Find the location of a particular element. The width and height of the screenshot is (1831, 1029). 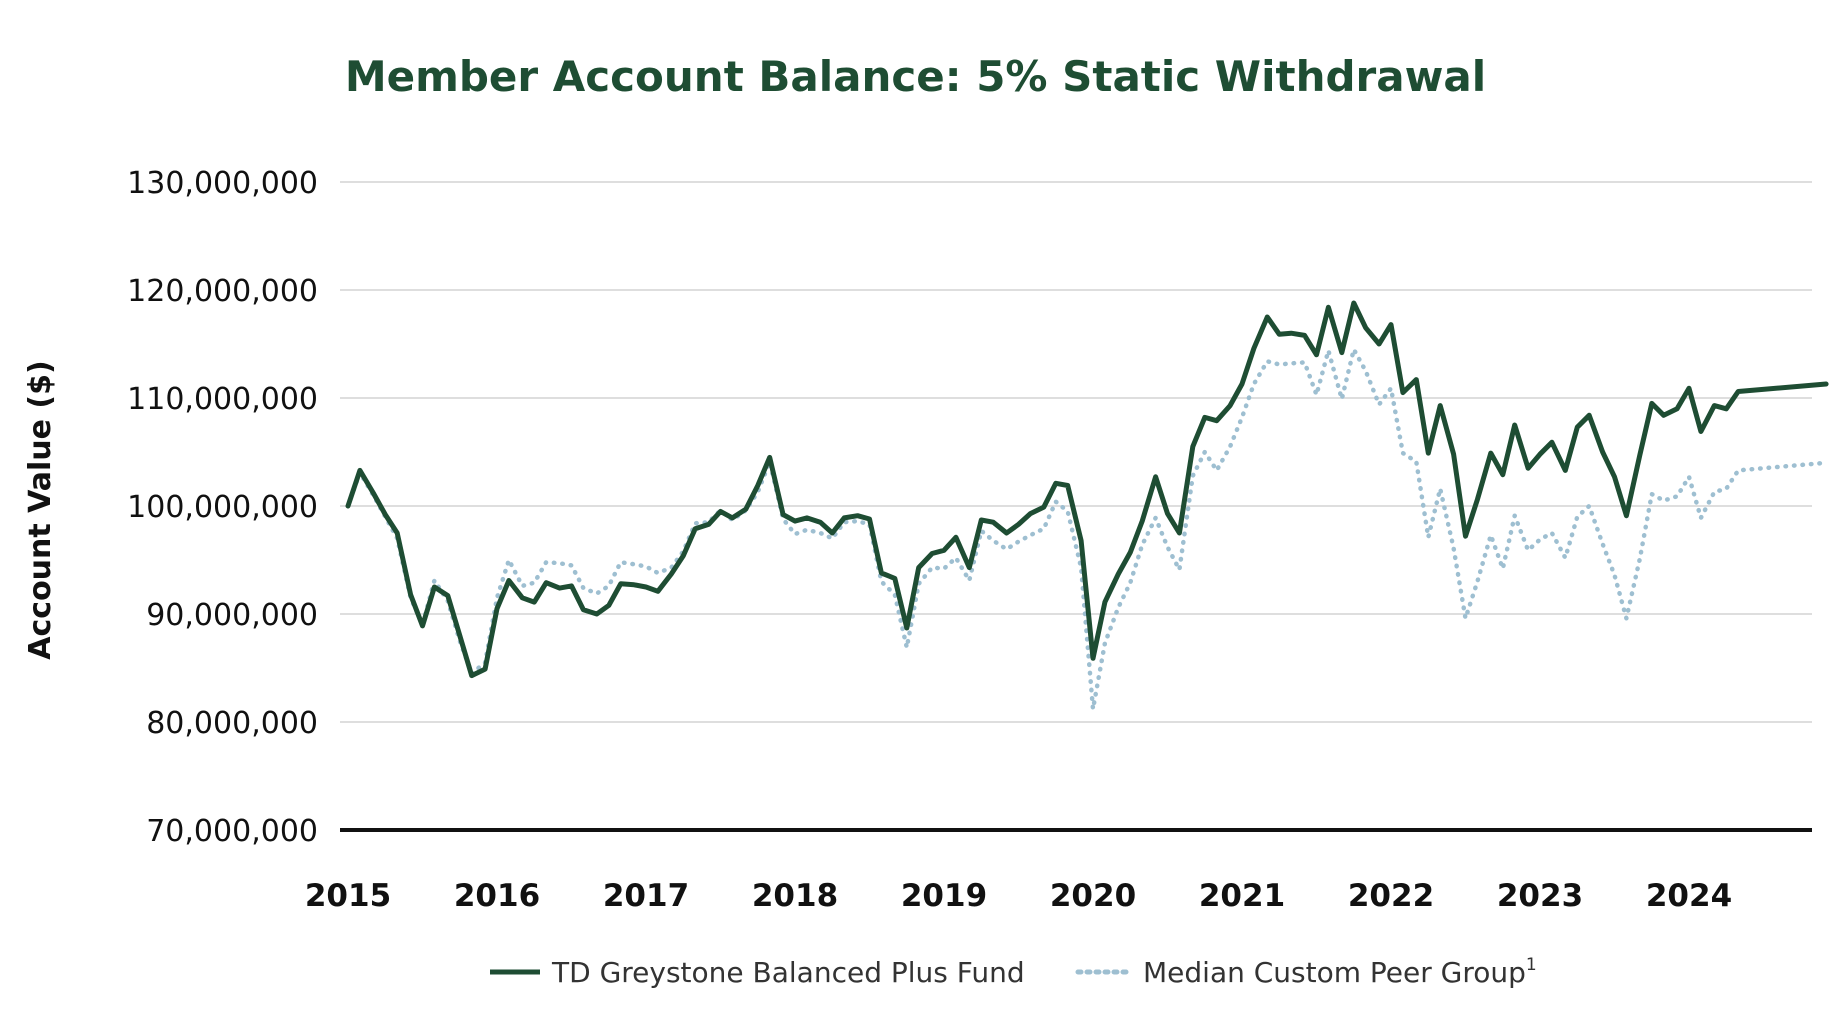

x-axis-ticks: 2015 2016 2017 2018 2019 2020 2021 2022 2023 2024 is located at coordinates (1018, 896).